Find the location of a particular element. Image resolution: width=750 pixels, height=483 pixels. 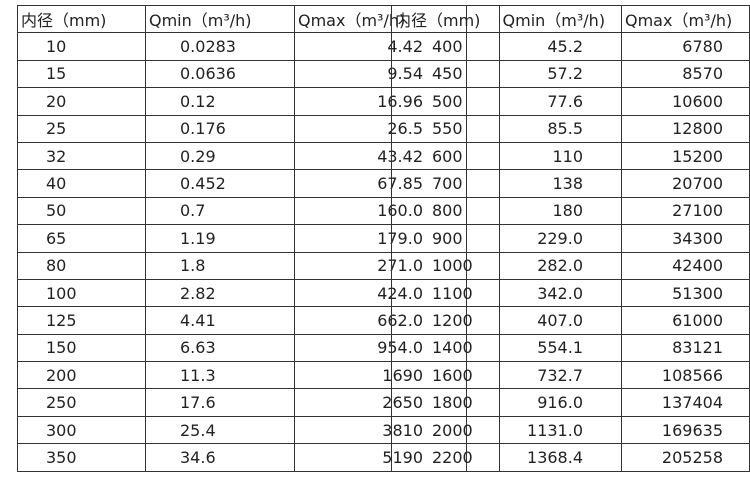

cell: 32 is located at coordinates (81, 156).